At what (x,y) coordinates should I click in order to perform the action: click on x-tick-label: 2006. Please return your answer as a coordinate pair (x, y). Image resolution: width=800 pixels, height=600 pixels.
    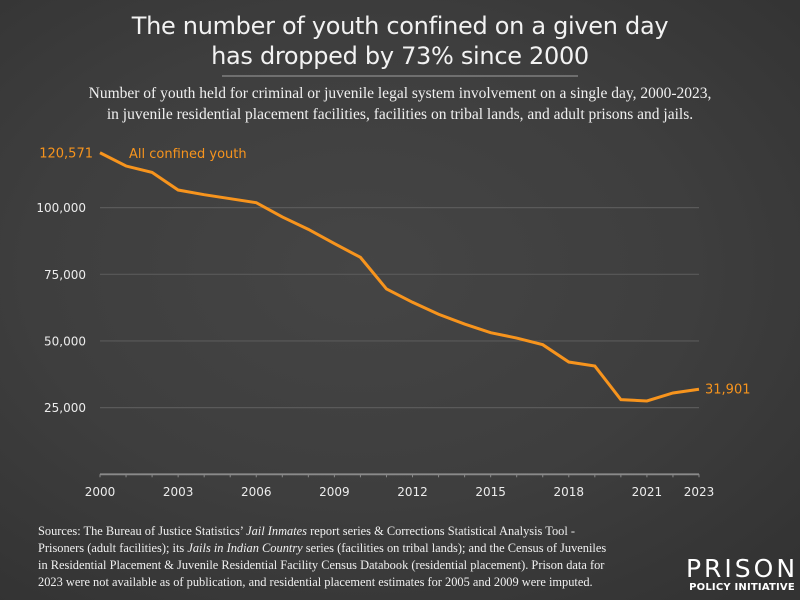
    Looking at the image, I should click on (256, 492).